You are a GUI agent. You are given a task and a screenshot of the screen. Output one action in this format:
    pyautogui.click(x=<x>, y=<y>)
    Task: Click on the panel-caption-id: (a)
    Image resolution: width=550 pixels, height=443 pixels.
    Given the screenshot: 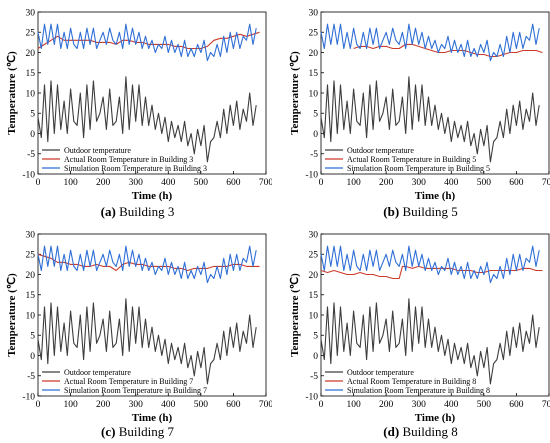 What is the action you would take?
    pyautogui.click(x=108, y=211)
    